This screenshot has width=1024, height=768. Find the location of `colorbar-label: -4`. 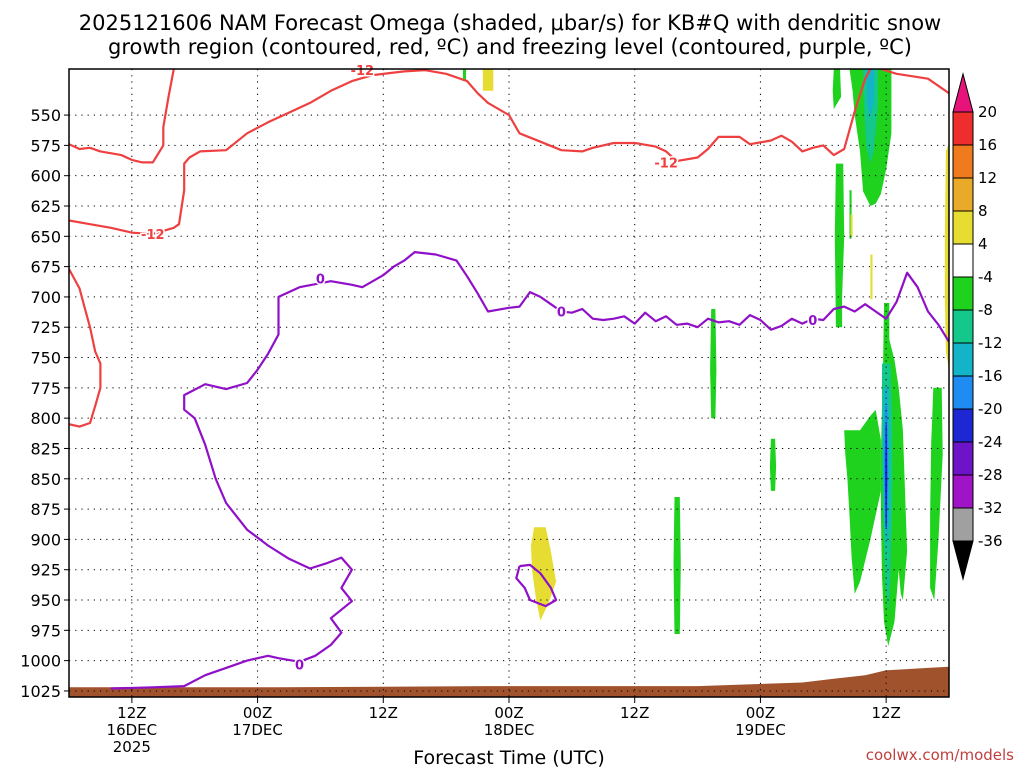

colorbar-label: -4 is located at coordinates (985, 277).